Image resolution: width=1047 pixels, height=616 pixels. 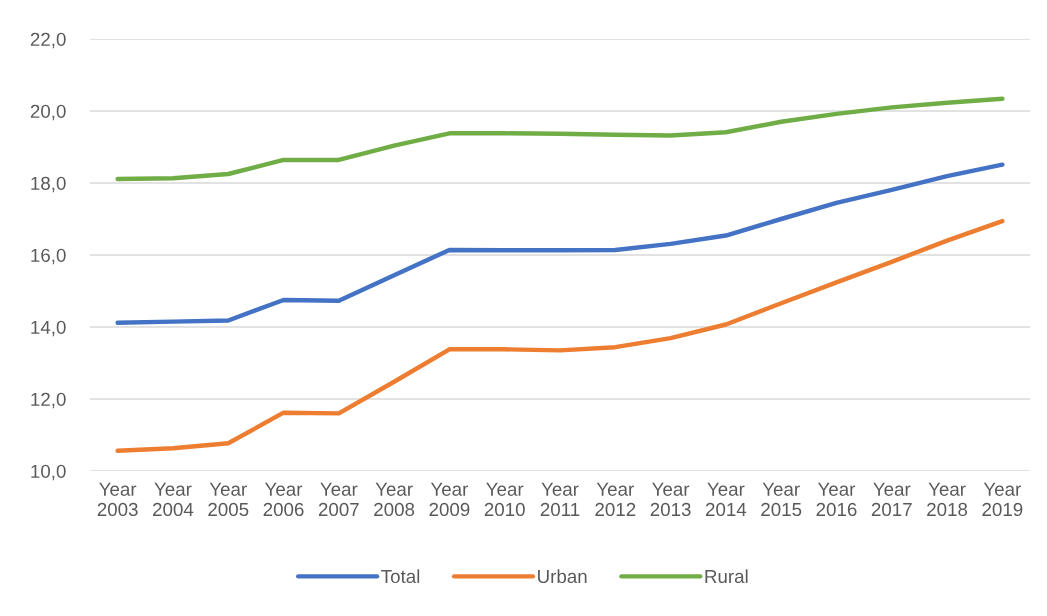 I want to click on x-tick-label: Year 2007, so click(x=338, y=499).